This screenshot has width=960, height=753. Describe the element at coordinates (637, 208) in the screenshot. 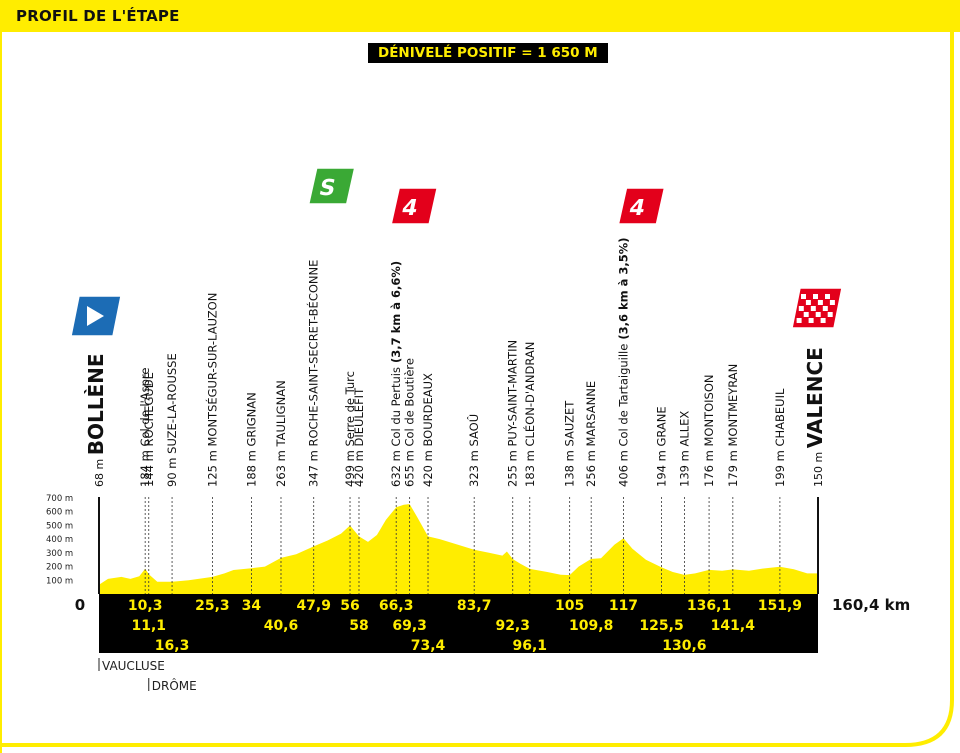

I see `badge-text: 4` at that location.